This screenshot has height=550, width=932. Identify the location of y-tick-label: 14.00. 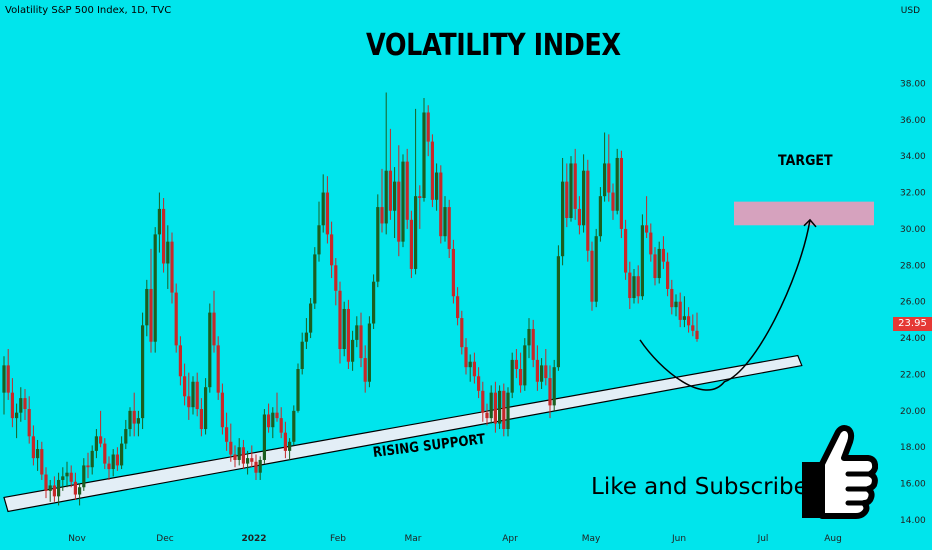
(913, 521).